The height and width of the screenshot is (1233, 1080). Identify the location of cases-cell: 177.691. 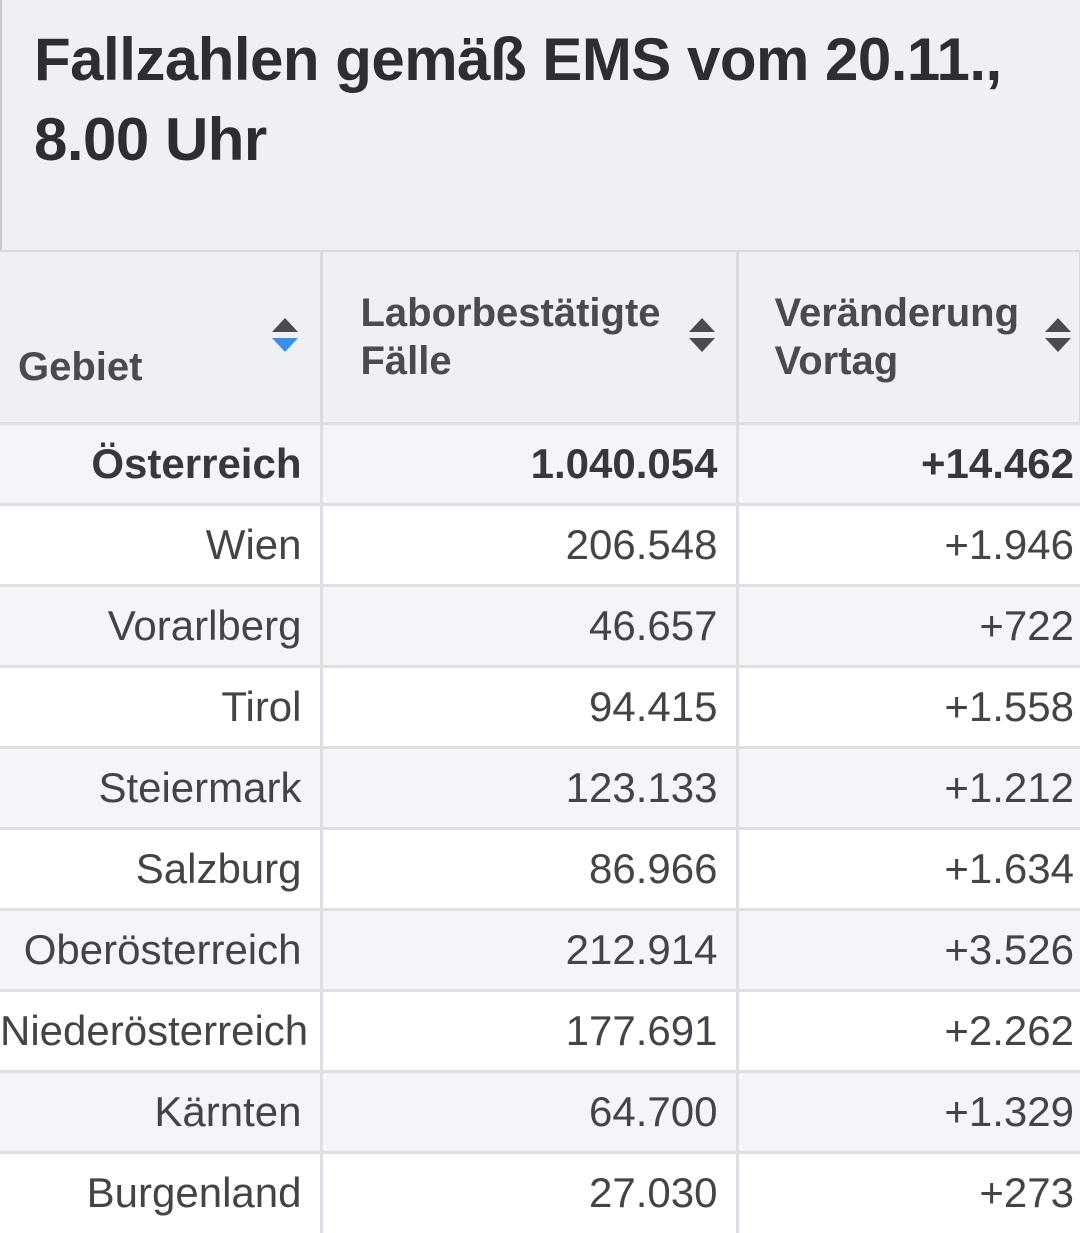
(530, 1029).